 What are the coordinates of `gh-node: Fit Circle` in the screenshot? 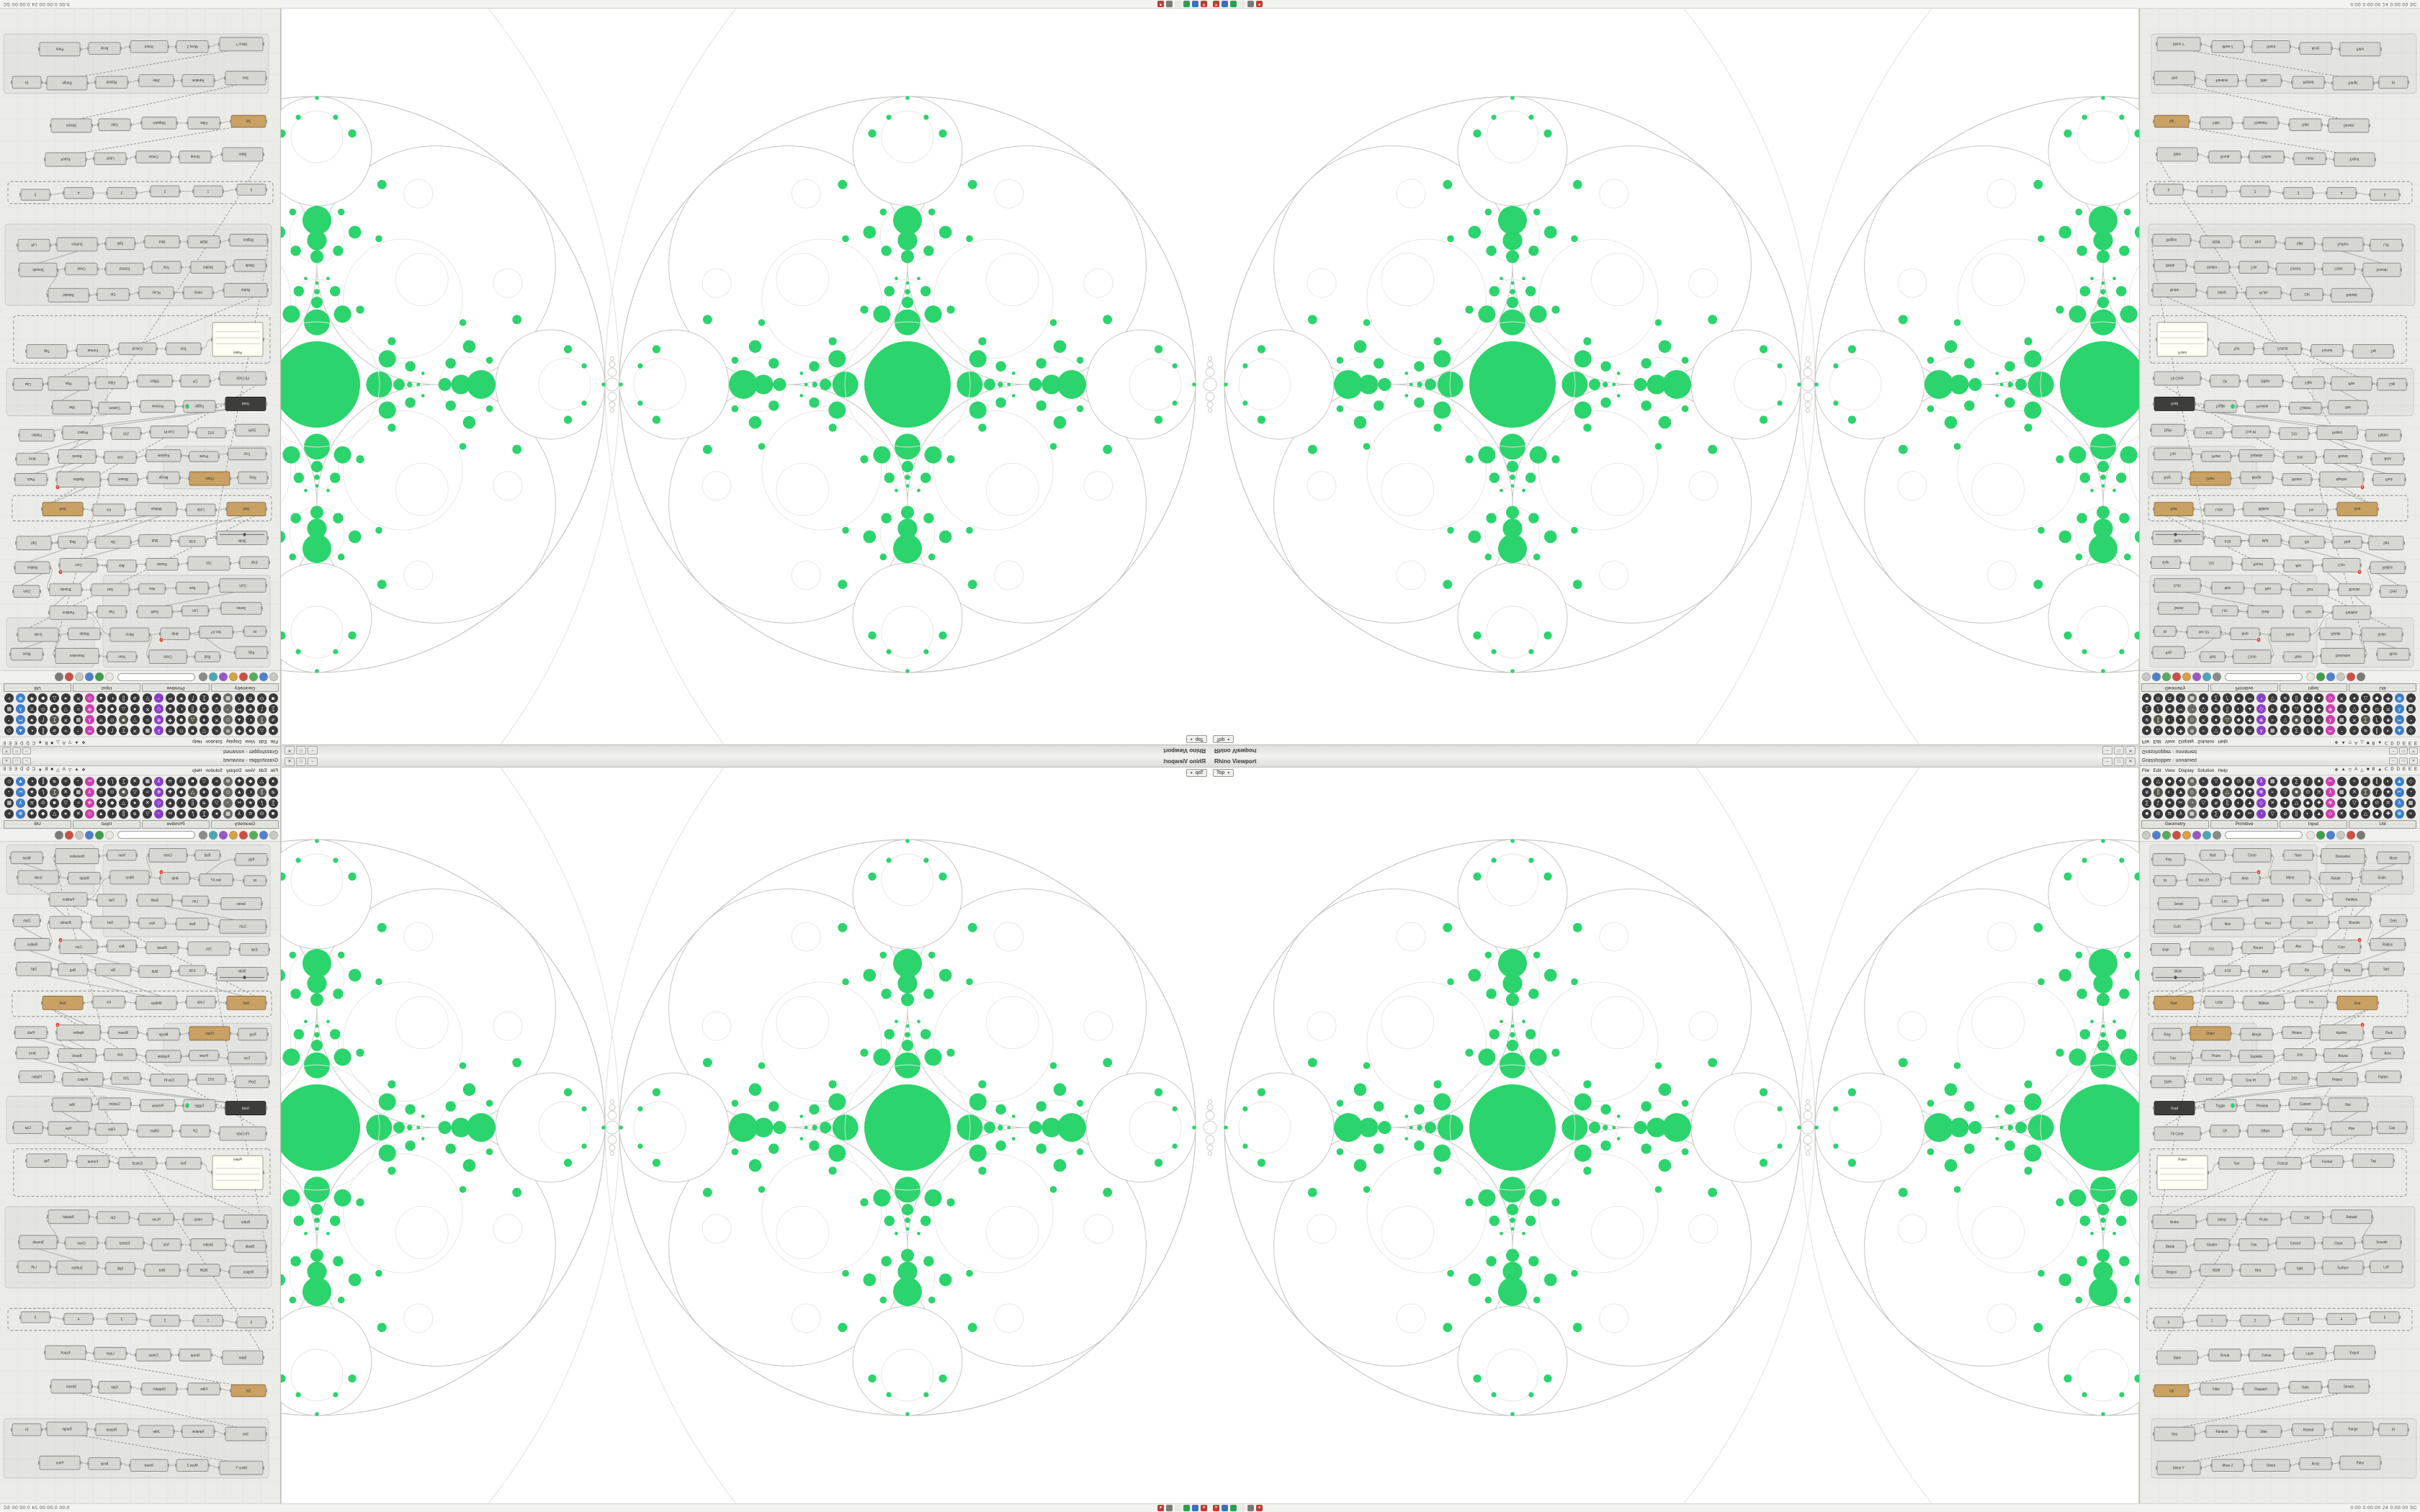 It's located at (2177, 378).